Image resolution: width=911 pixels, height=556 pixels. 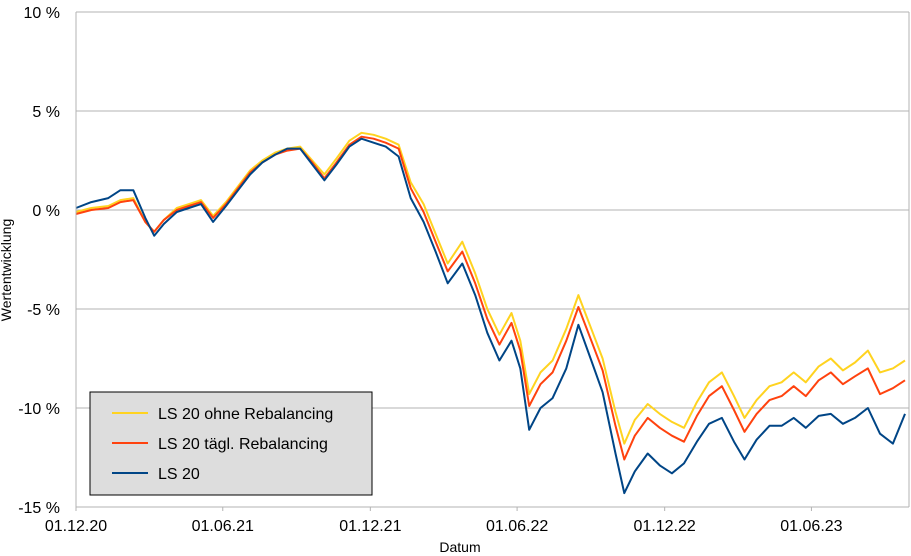 What do you see at coordinates (7, 270) in the screenshot?
I see `y-axis-title: Wertentwicklung` at bounding box center [7, 270].